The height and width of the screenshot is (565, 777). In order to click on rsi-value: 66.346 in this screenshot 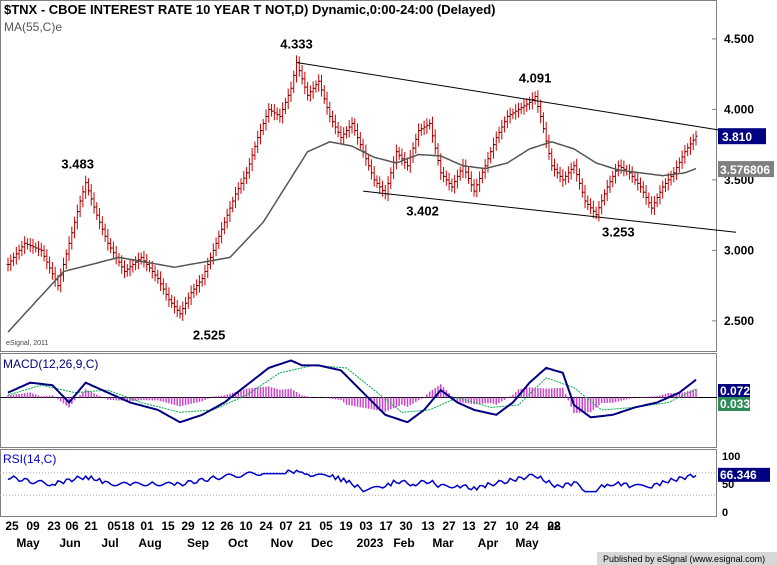, I will do `click(738, 475)`.